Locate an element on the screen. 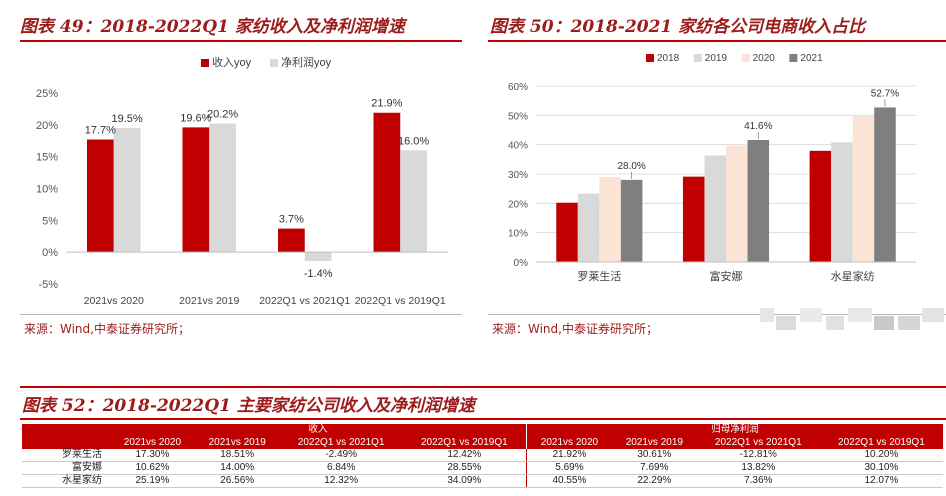  table-cell: 26.56% is located at coordinates (237, 481).